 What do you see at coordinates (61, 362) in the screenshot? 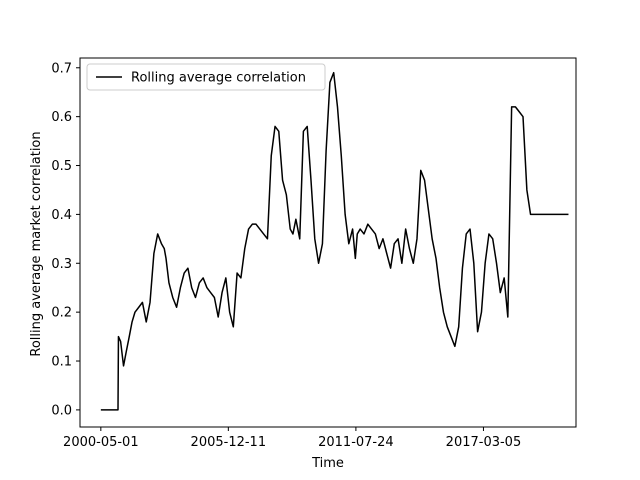
I see `y-tick-label: 0.1` at bounding box center [61, 362].